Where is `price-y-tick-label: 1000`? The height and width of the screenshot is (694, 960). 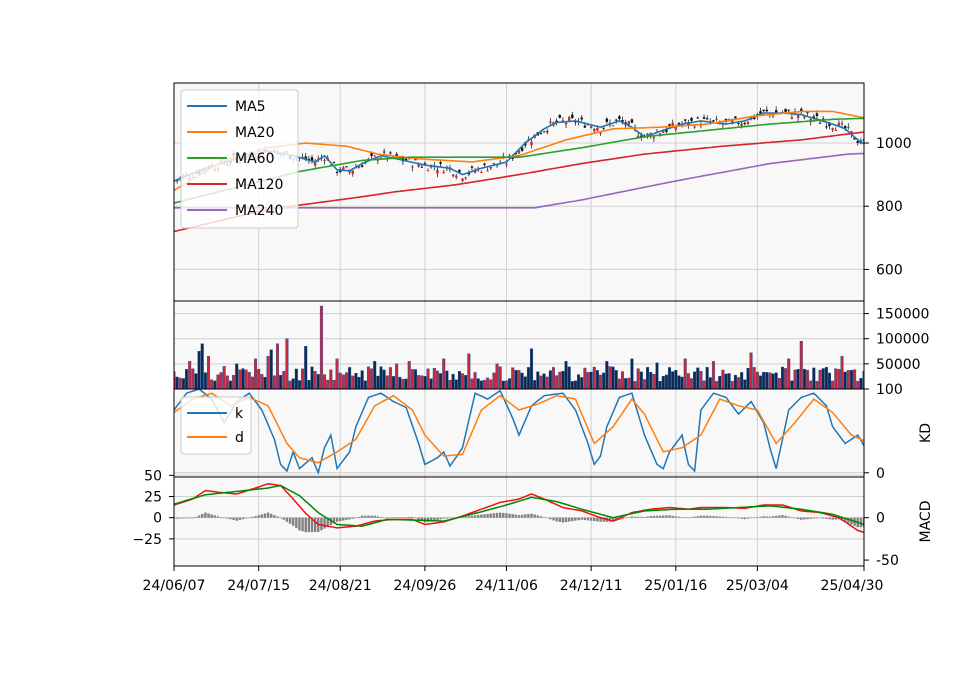
price-y-tick-label: 1000 is located at coordinates (894, 144).